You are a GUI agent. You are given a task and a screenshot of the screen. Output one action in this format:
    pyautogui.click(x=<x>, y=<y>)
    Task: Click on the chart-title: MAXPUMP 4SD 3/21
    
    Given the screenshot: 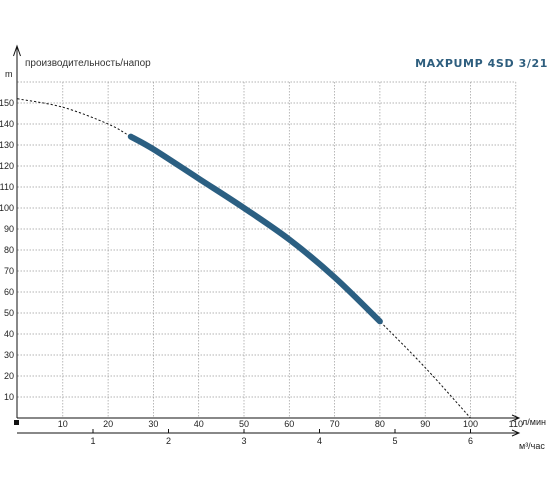 What is the action you would take?
    pyautogui.click(x=481, y=63)
    